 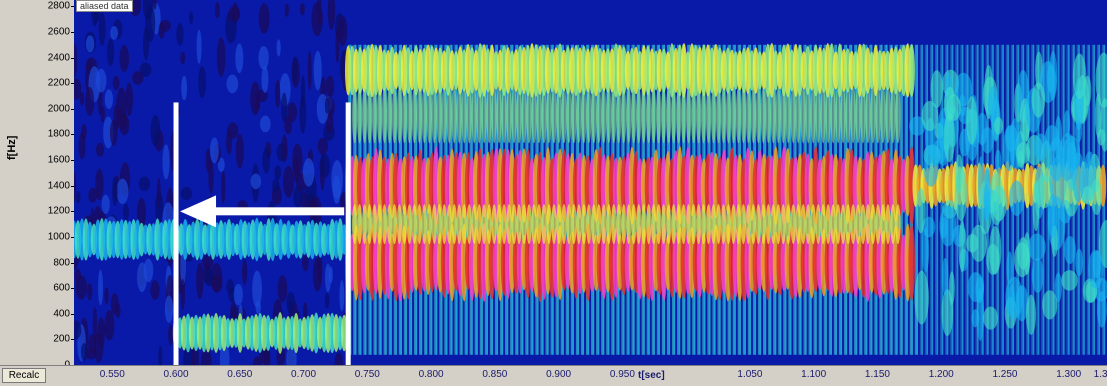 I want to click on y-tick-label: 1400, so click(x=58, y=186).